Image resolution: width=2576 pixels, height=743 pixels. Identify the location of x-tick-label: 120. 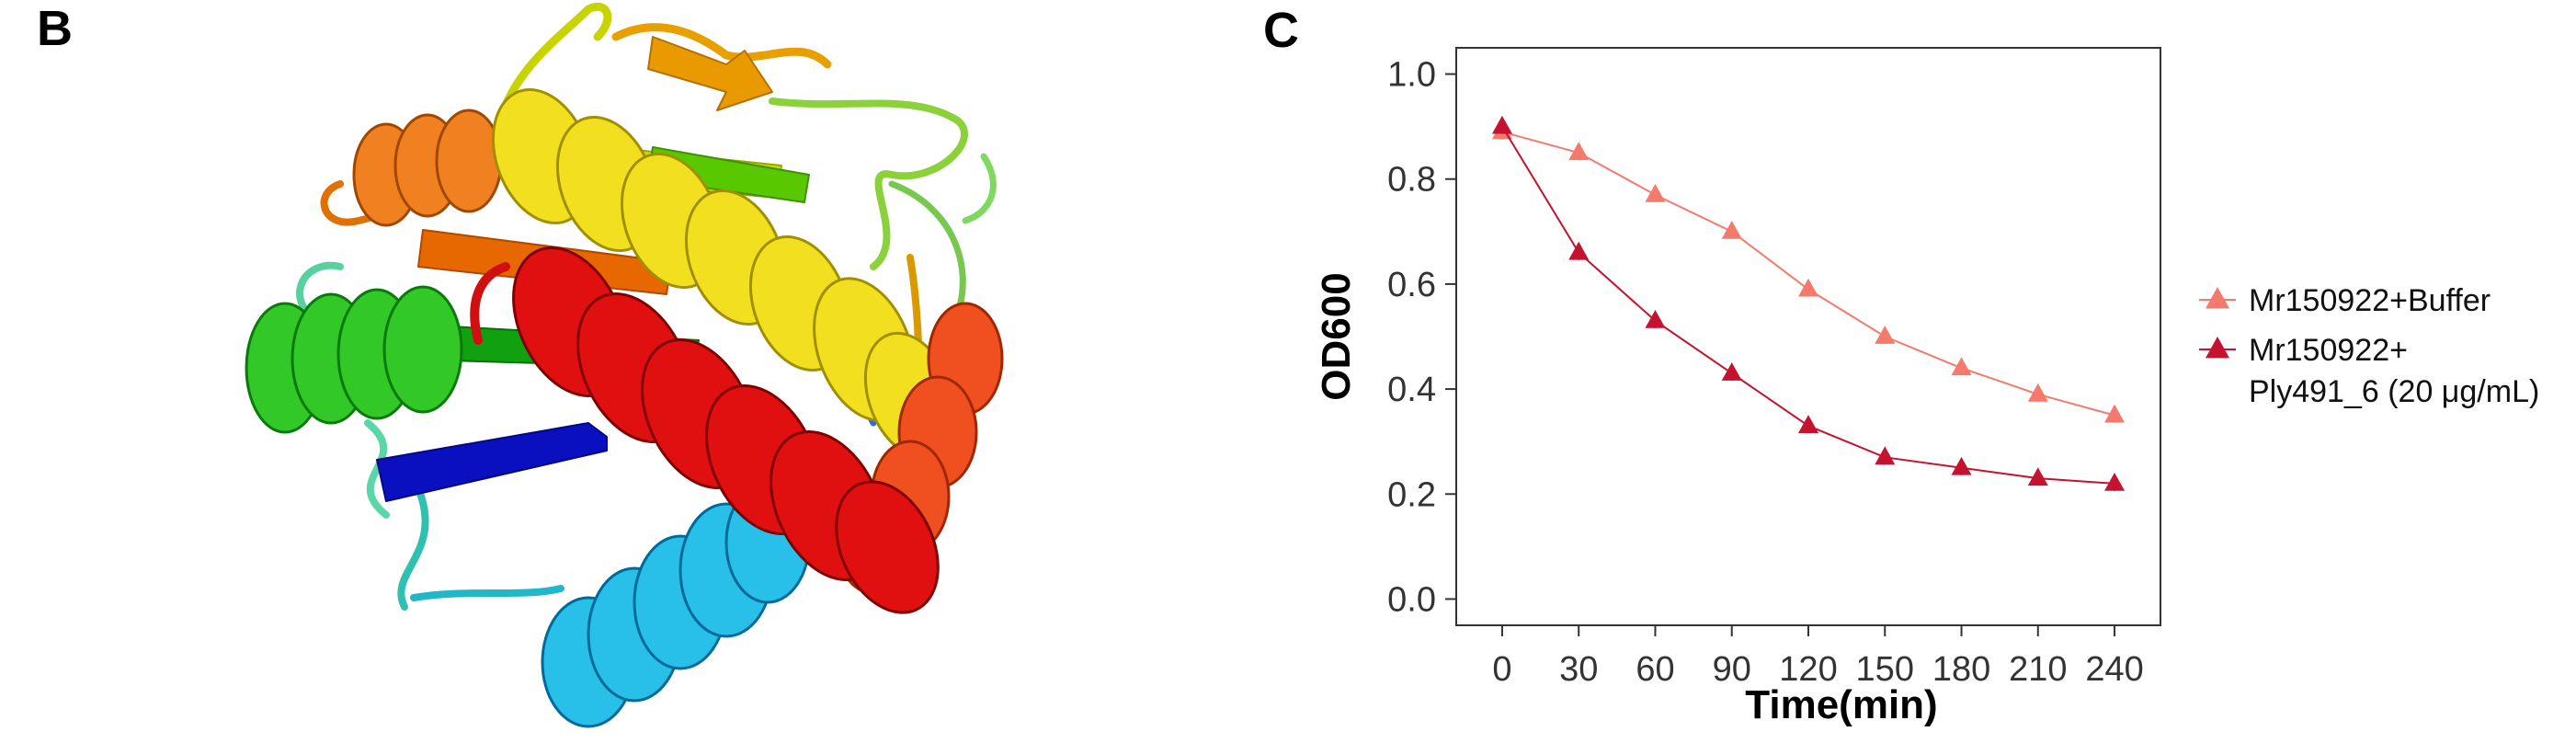
(1808, 670).